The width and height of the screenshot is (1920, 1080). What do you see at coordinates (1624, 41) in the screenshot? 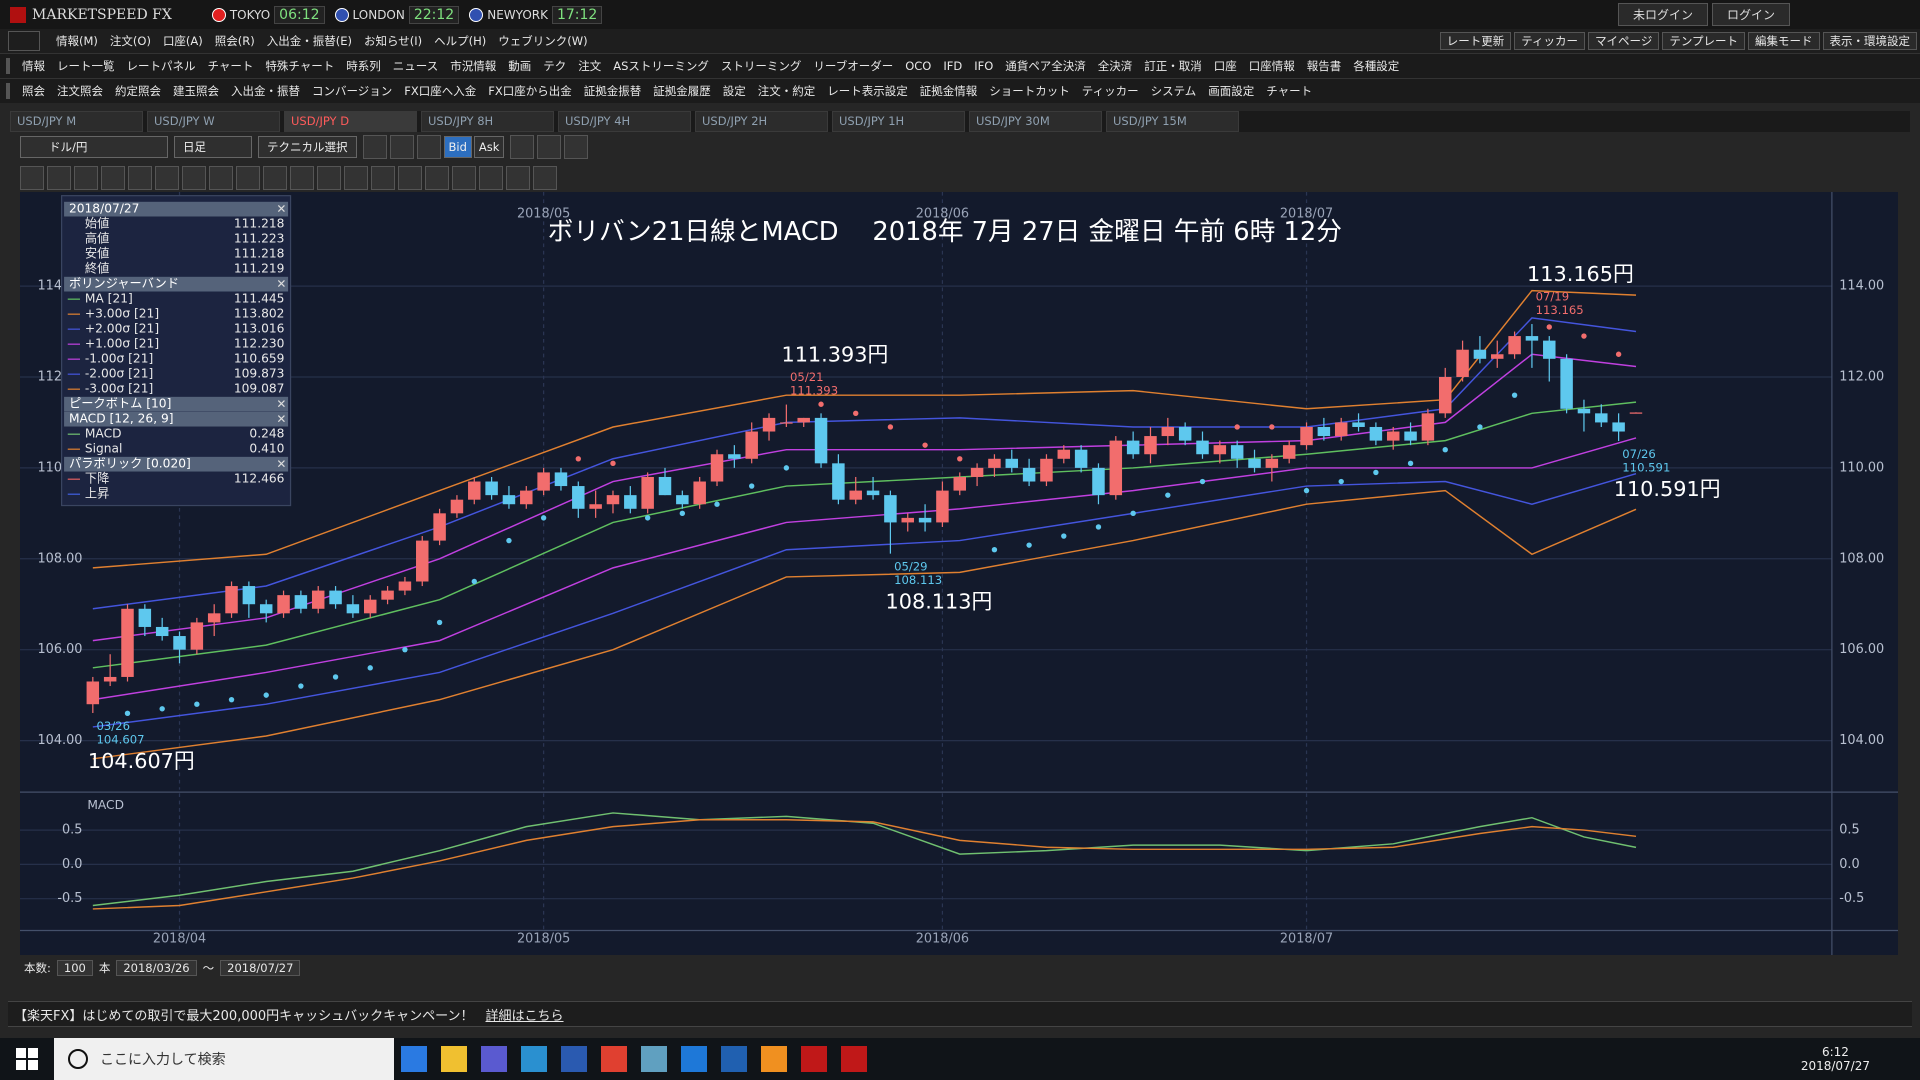
I see `menu-button: マイページ` at bounding box center [1624, 41].